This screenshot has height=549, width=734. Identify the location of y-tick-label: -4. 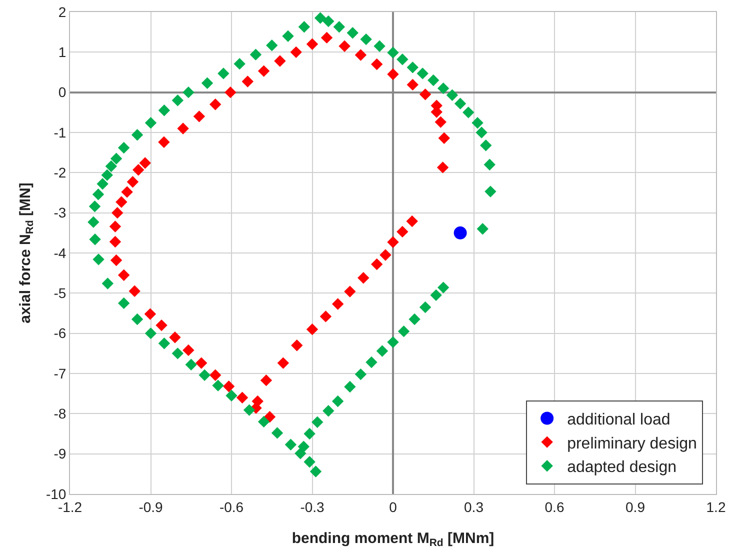
(60, 252).